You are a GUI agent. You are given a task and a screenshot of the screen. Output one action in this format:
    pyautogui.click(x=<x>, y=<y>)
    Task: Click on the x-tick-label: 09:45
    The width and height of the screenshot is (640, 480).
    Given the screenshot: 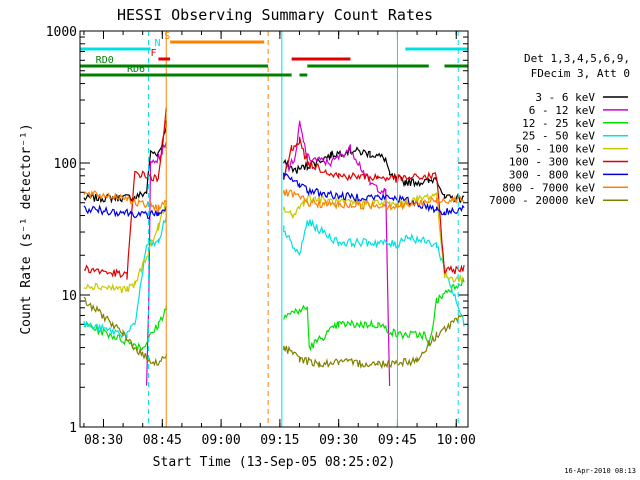 What is the action you would take?
    pyautogui.click(x=397, y=440)
    